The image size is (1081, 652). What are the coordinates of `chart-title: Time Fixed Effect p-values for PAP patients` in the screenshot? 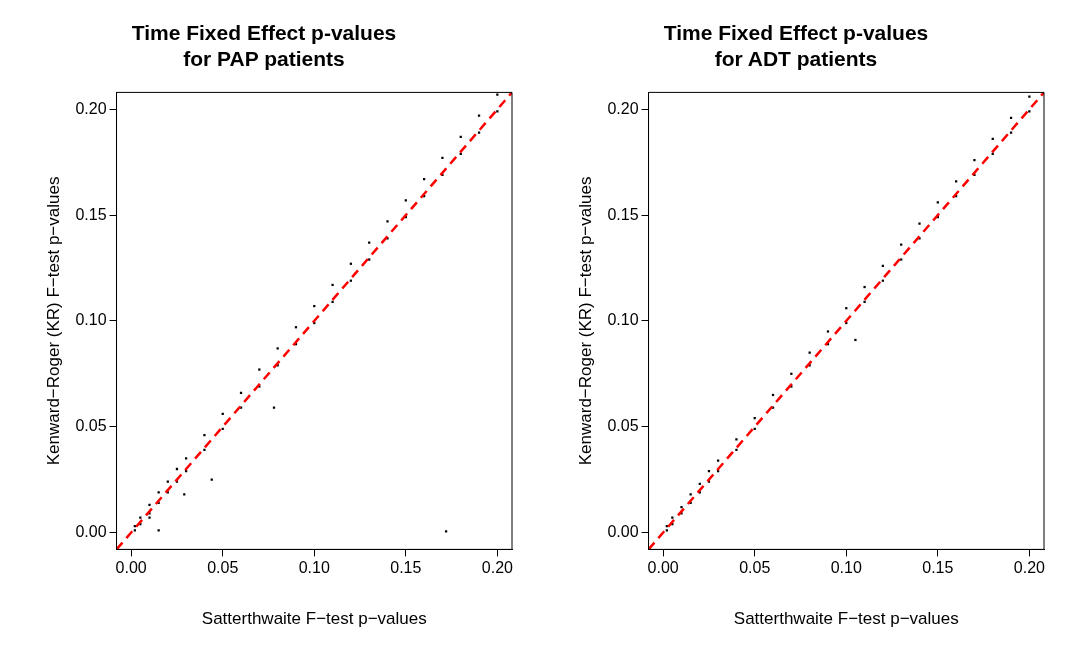 It's located at (264, 45).